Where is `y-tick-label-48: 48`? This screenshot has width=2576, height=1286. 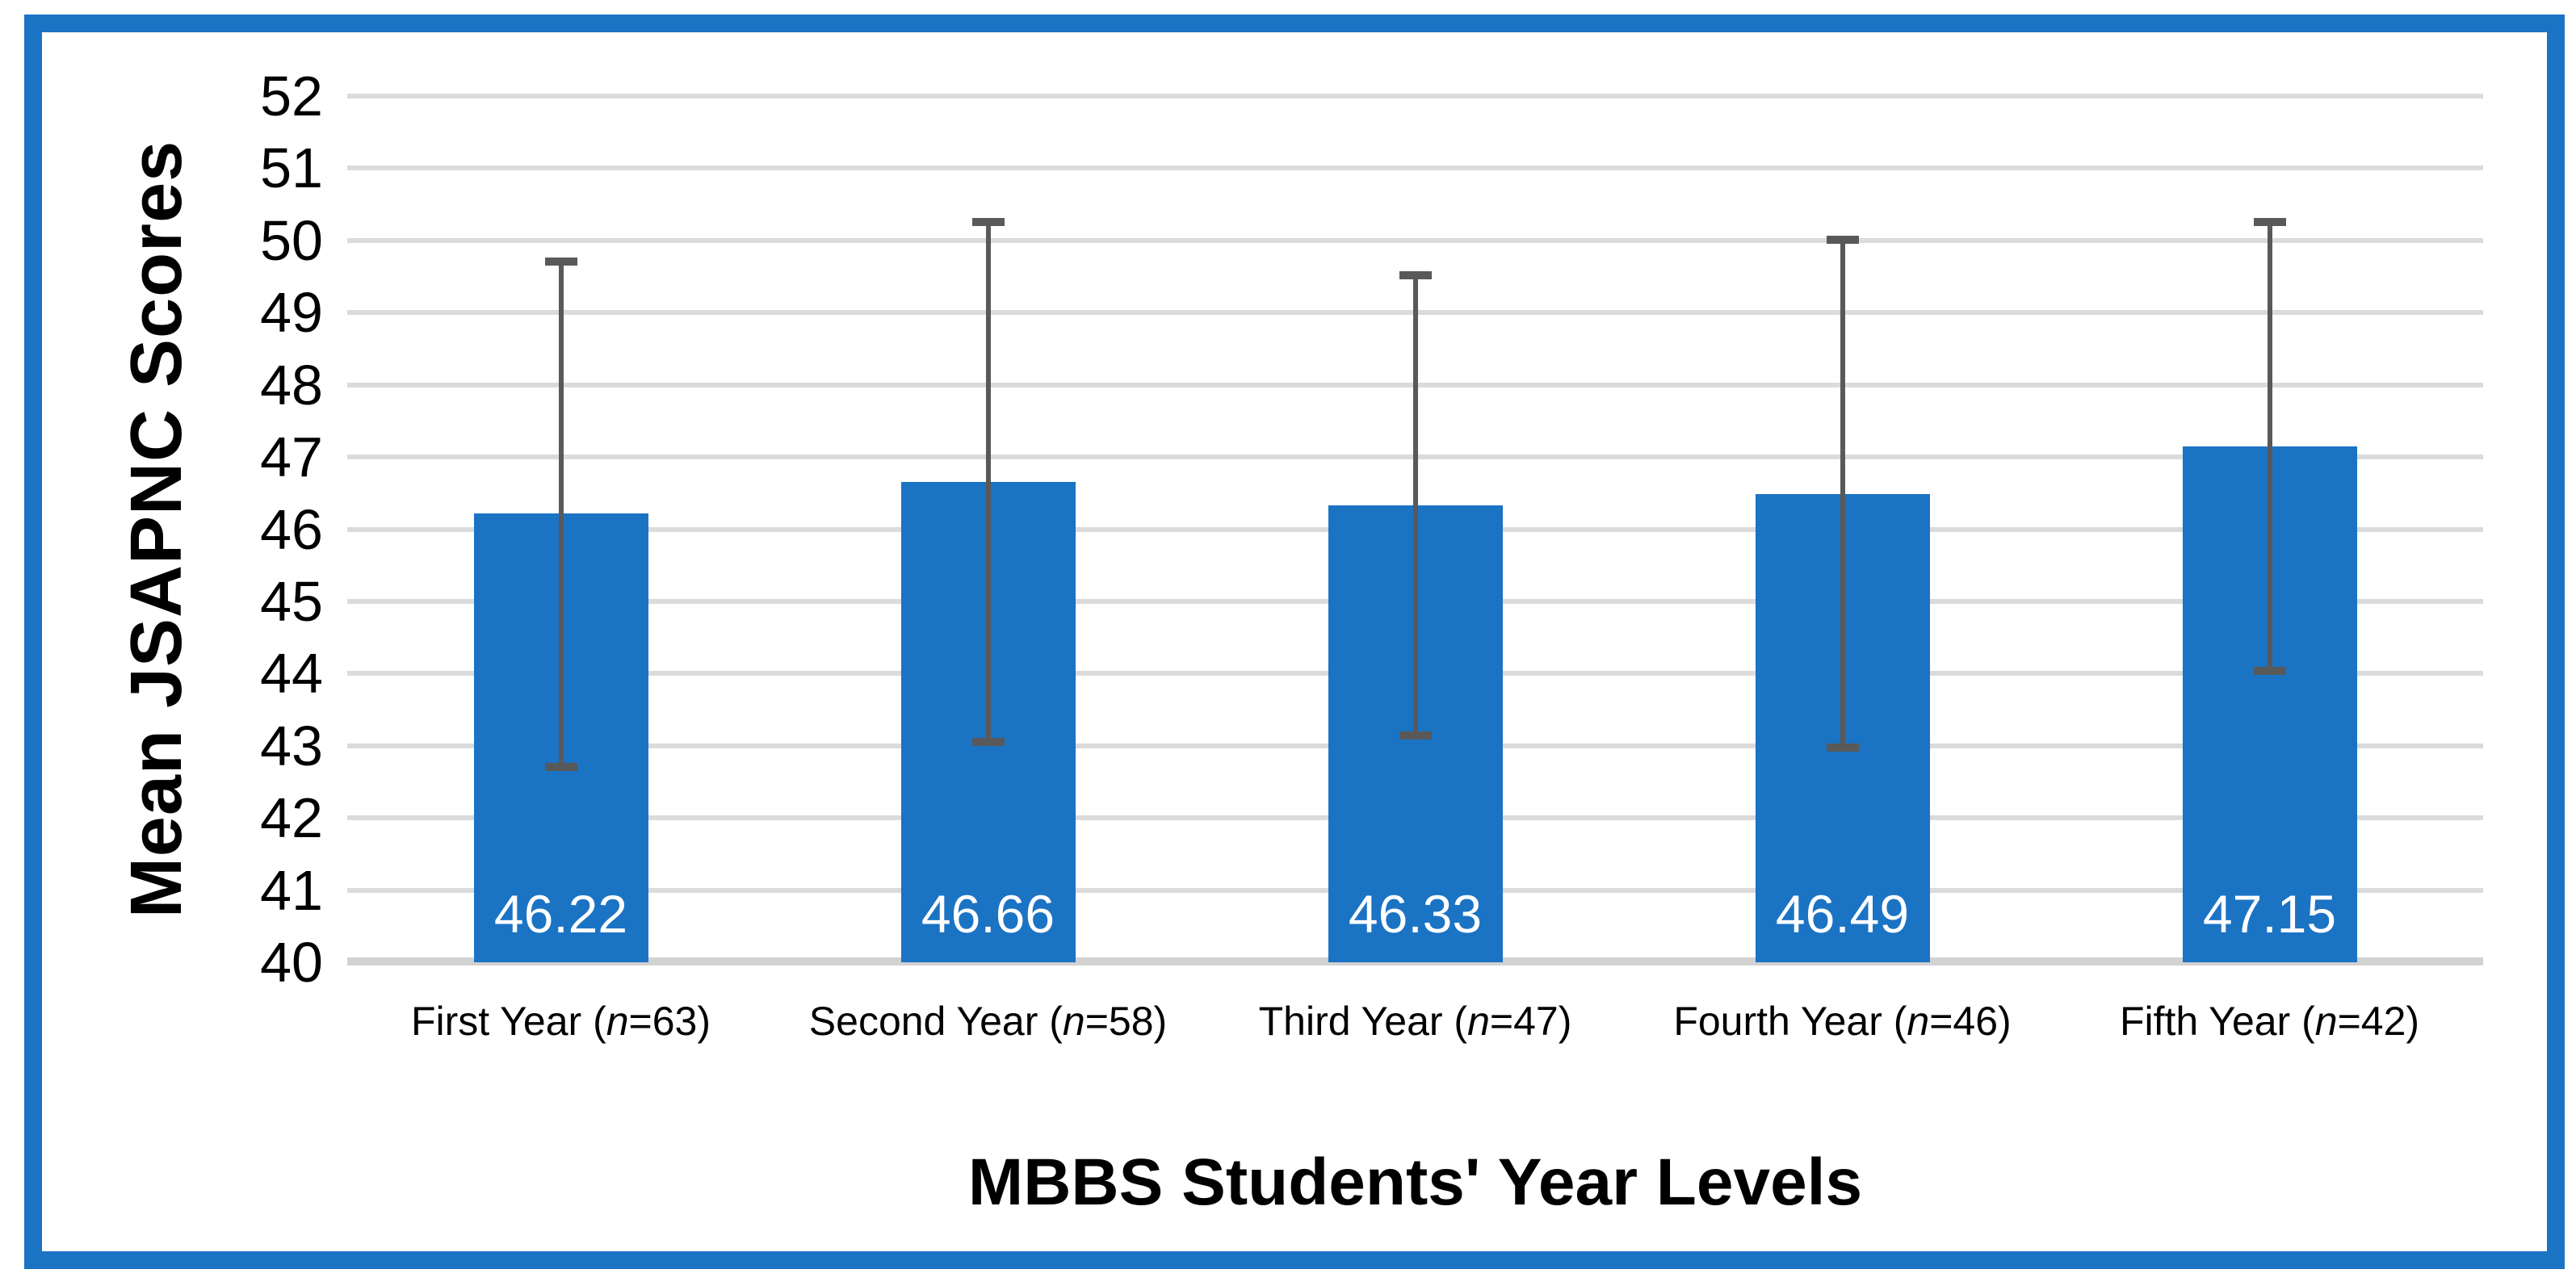
y-tick-label-48: 48 is located at coordinates (291, 385).